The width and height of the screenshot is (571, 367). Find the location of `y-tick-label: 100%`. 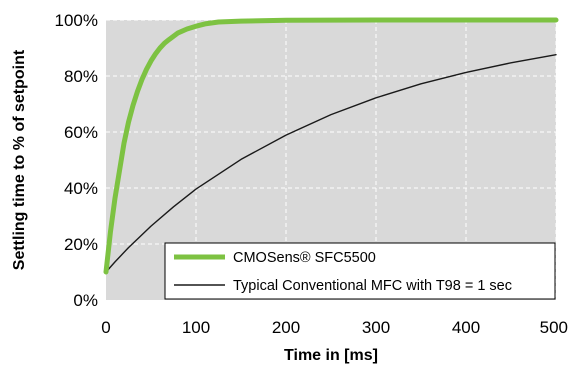

y-tick-label: 100% is located at coordinates (76, 20).